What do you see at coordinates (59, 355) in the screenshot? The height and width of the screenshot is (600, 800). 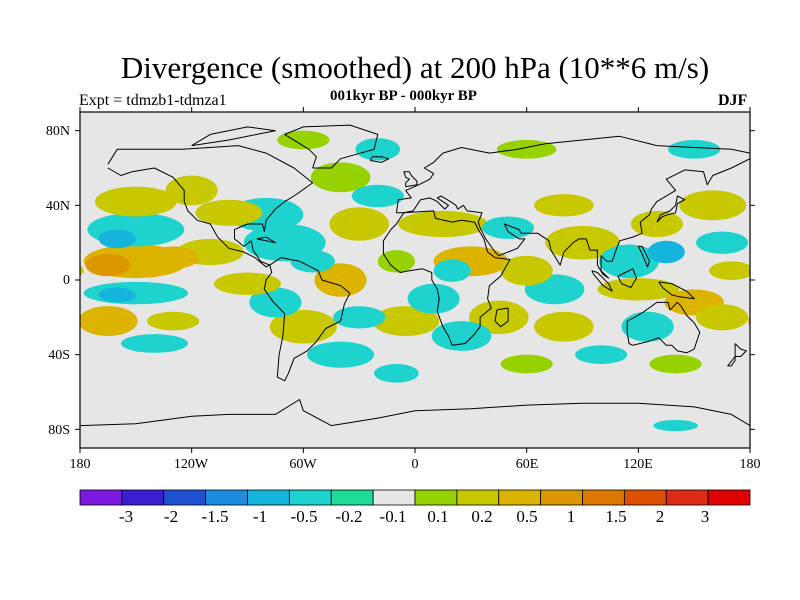 I see `lat-tick-label: 40S` at bounding box center [59, 355].